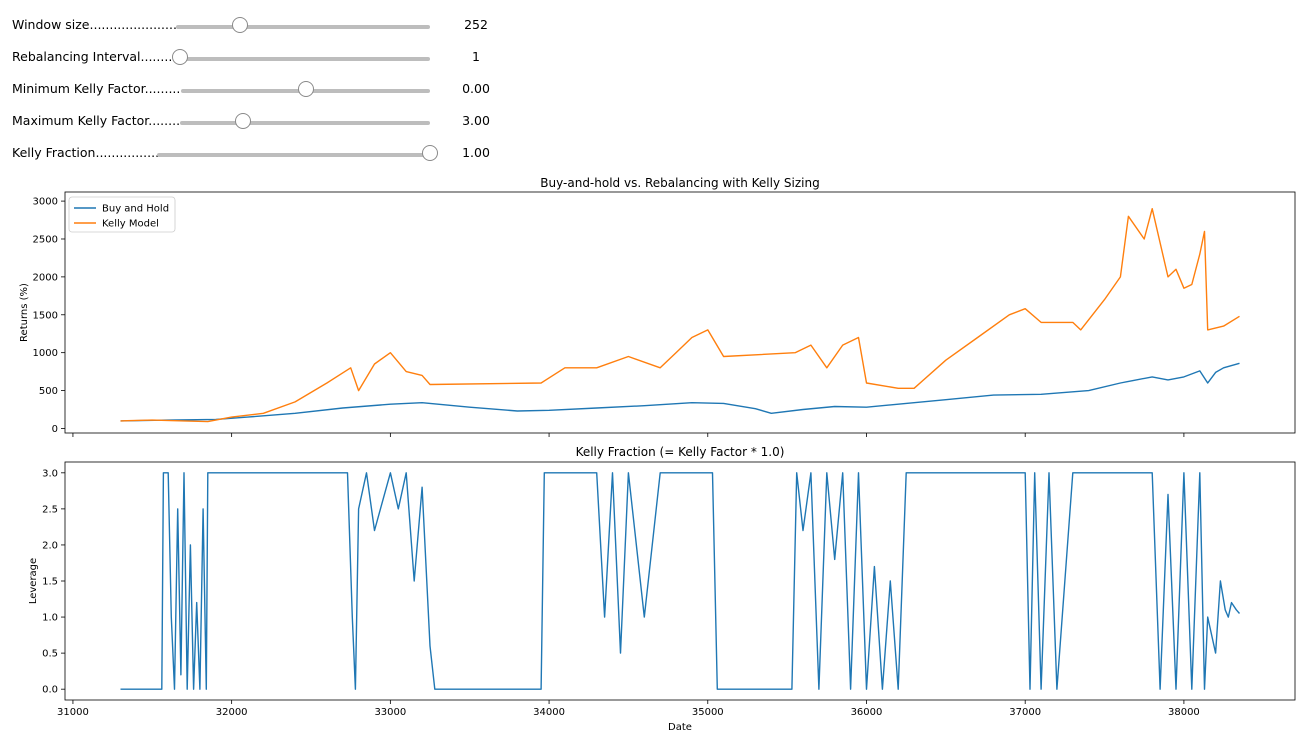 The height and width of the screenshot is (743, 1312). Describe the element at coordinates (55, 429) in the screenshot. I see `y-tick-label: 0` at that location.